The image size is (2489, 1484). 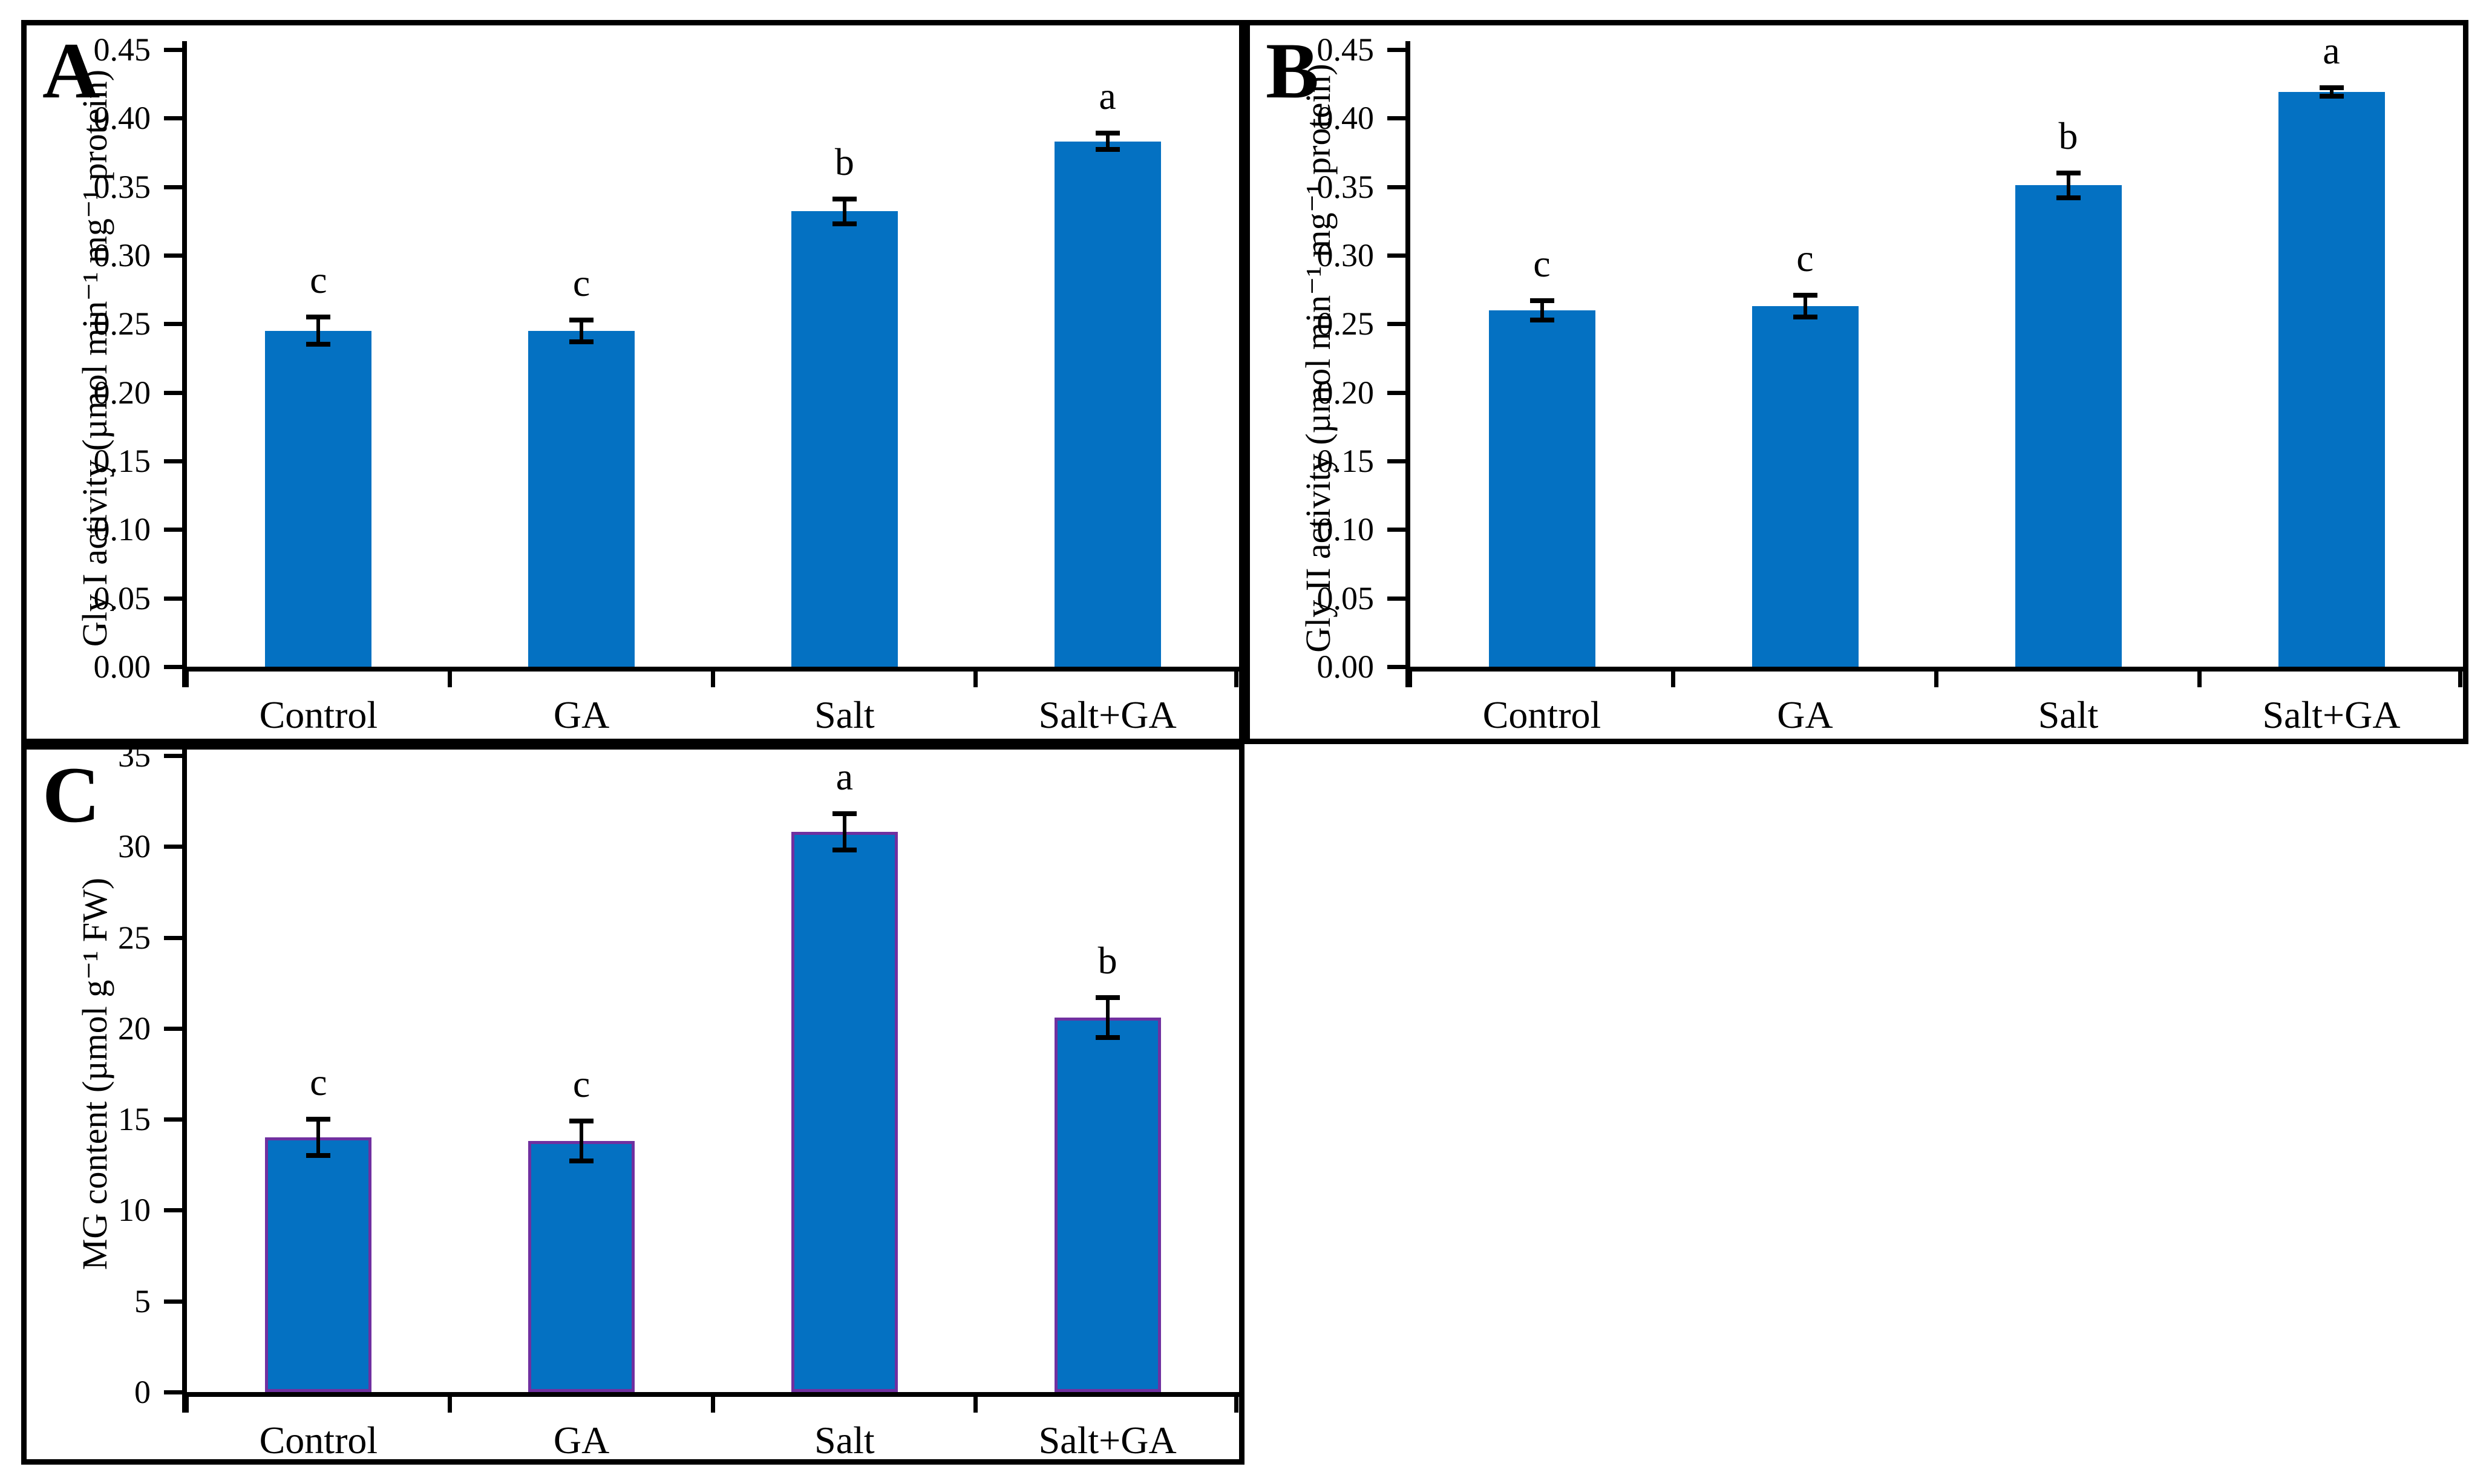 What do you see at coordinates (134, 938) in the screenshot?
I see `y-tick-label: 25` at bounding box center [134, 938].